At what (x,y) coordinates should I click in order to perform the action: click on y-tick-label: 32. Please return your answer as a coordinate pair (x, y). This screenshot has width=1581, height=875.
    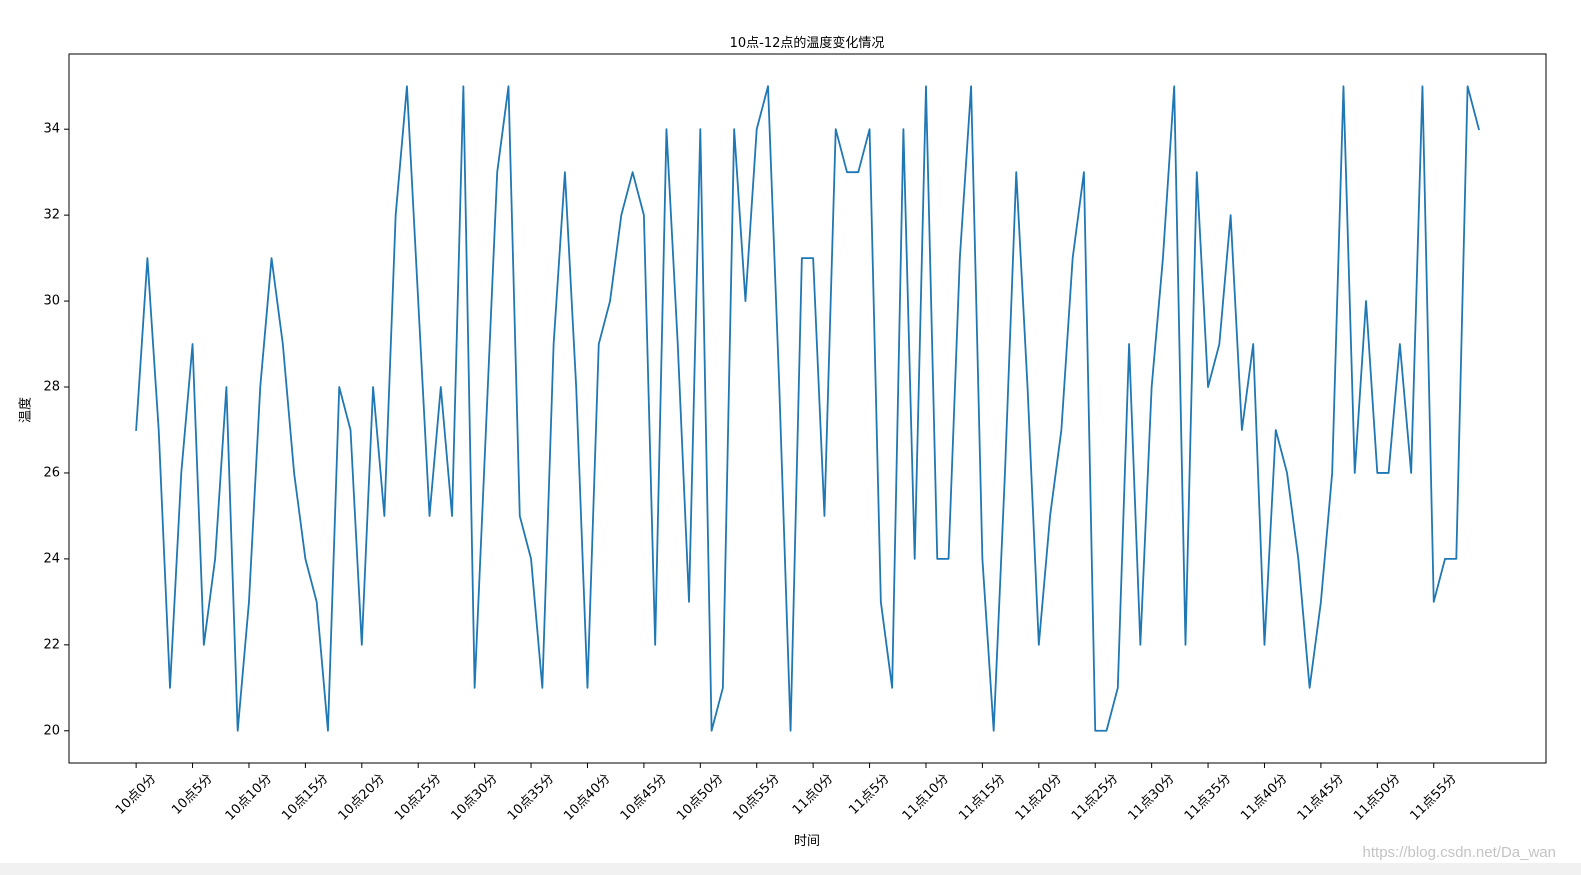
    Looking at the image, I should click on (51, 215).